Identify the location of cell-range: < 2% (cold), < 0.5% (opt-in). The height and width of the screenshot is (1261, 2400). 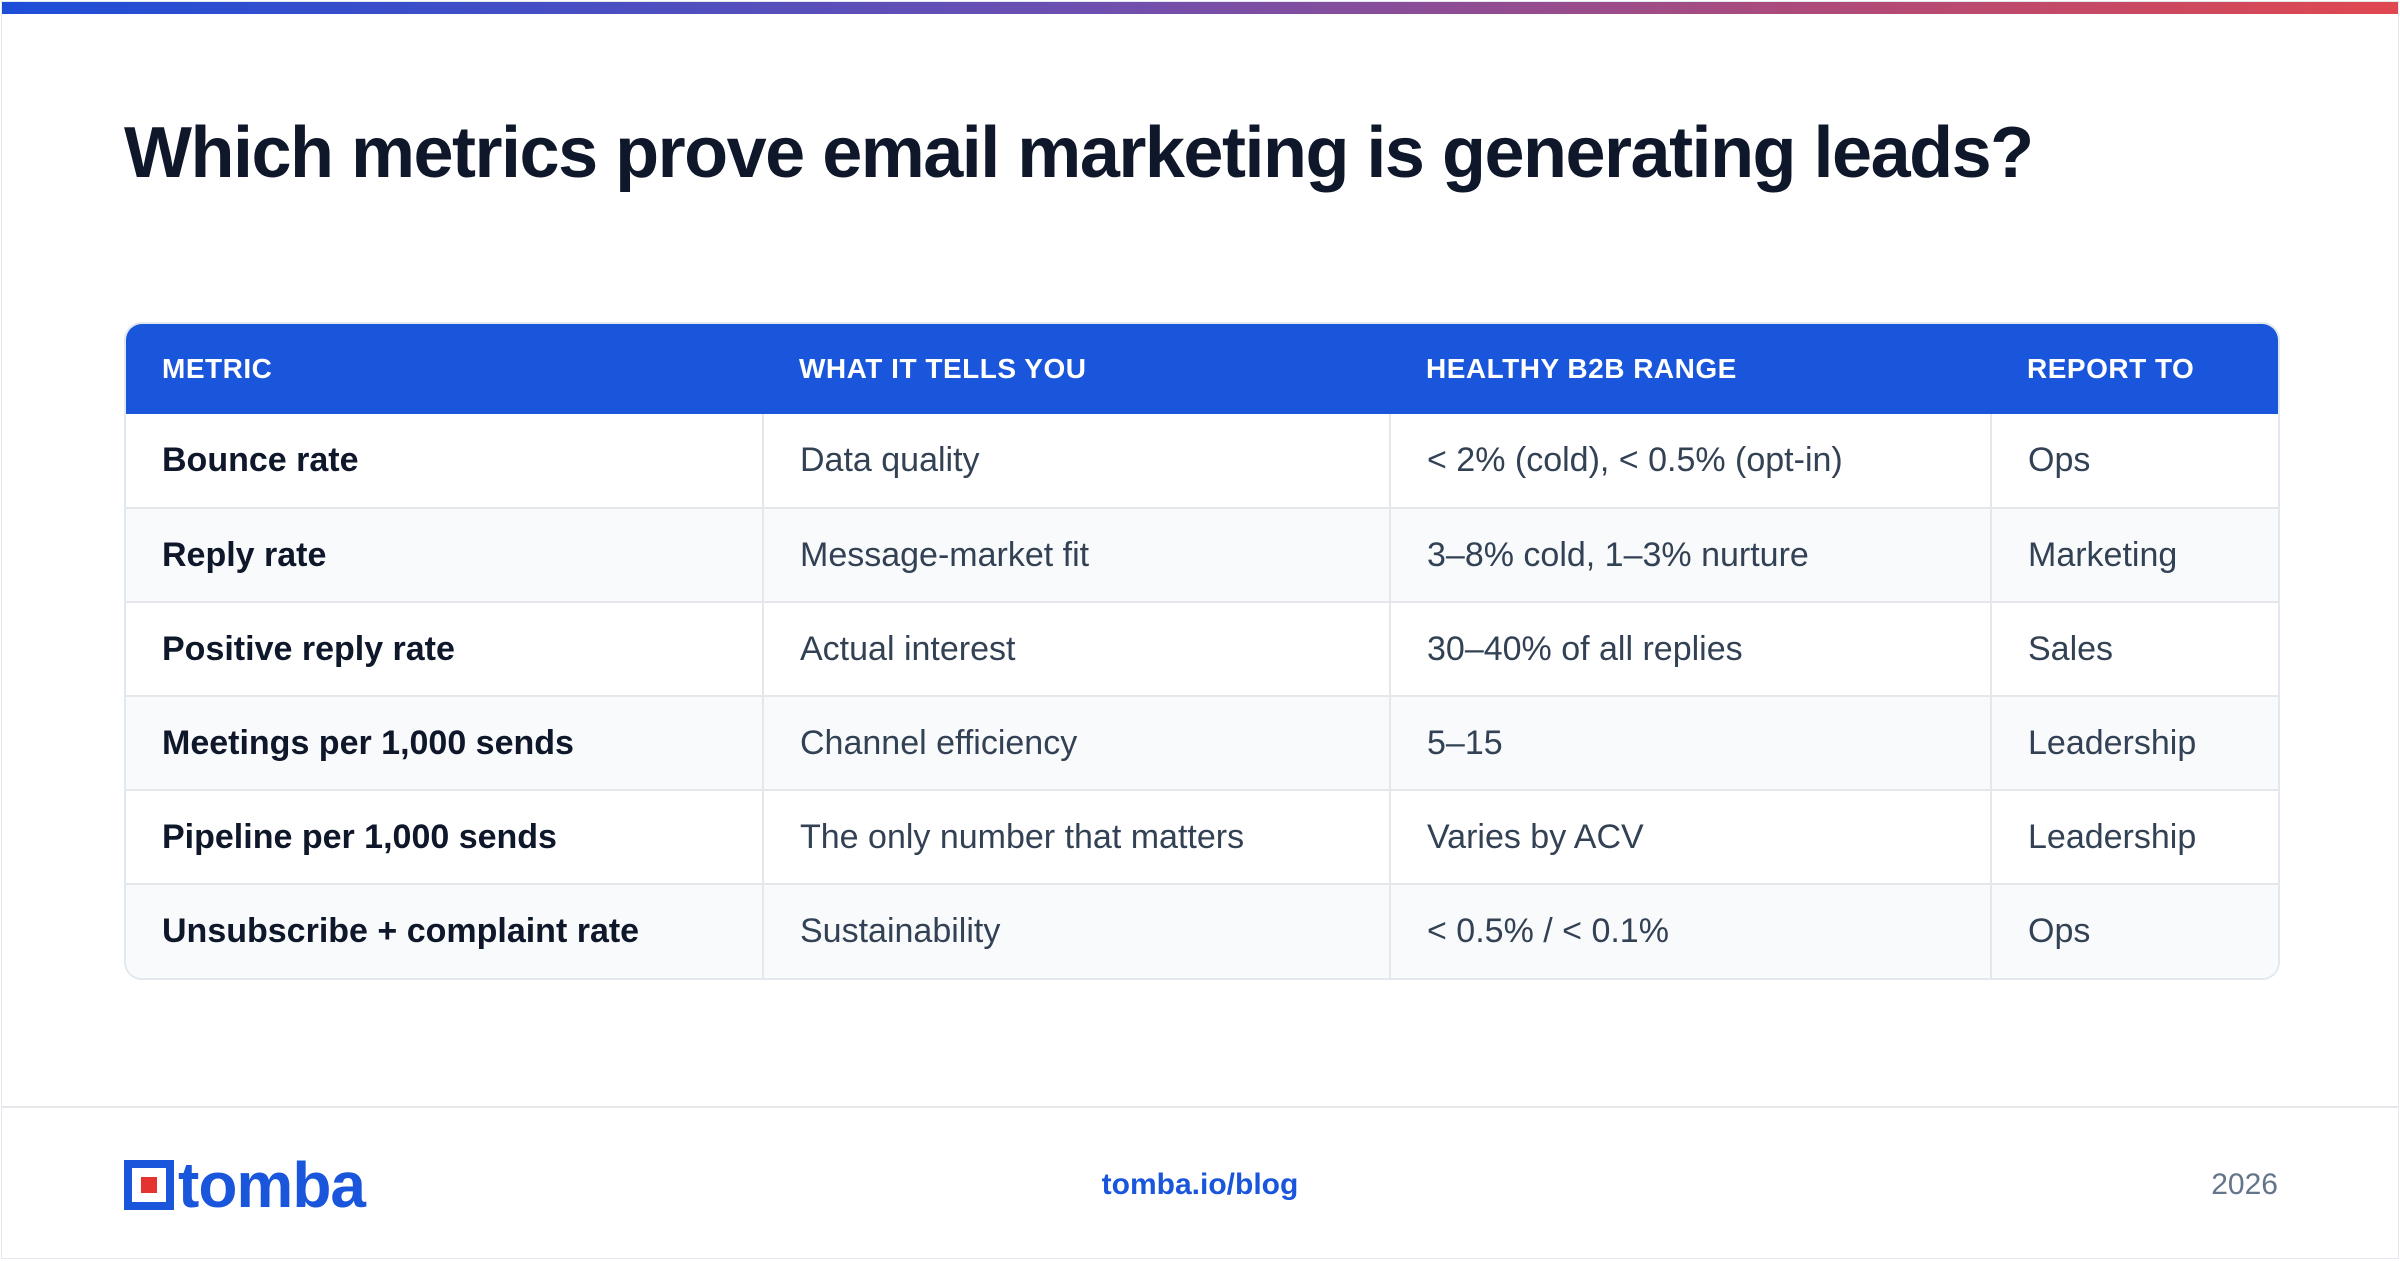
(1690, 461).